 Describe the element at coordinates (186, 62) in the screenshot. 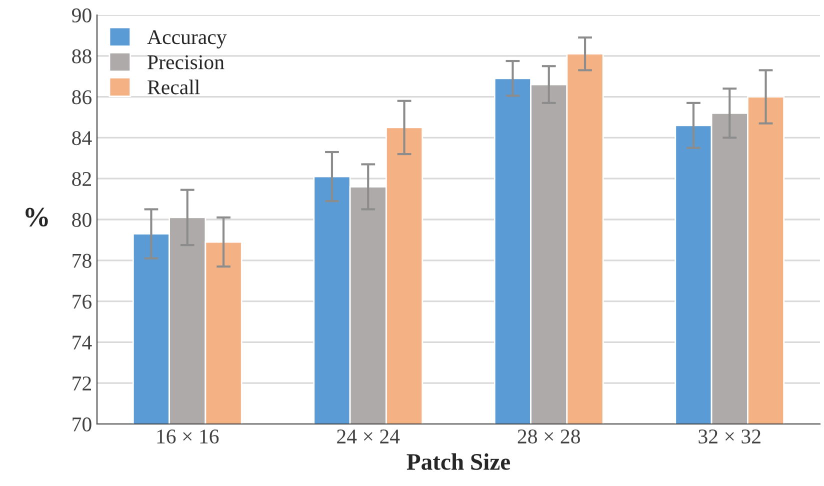

I see `legend-label: Precision` at that location.